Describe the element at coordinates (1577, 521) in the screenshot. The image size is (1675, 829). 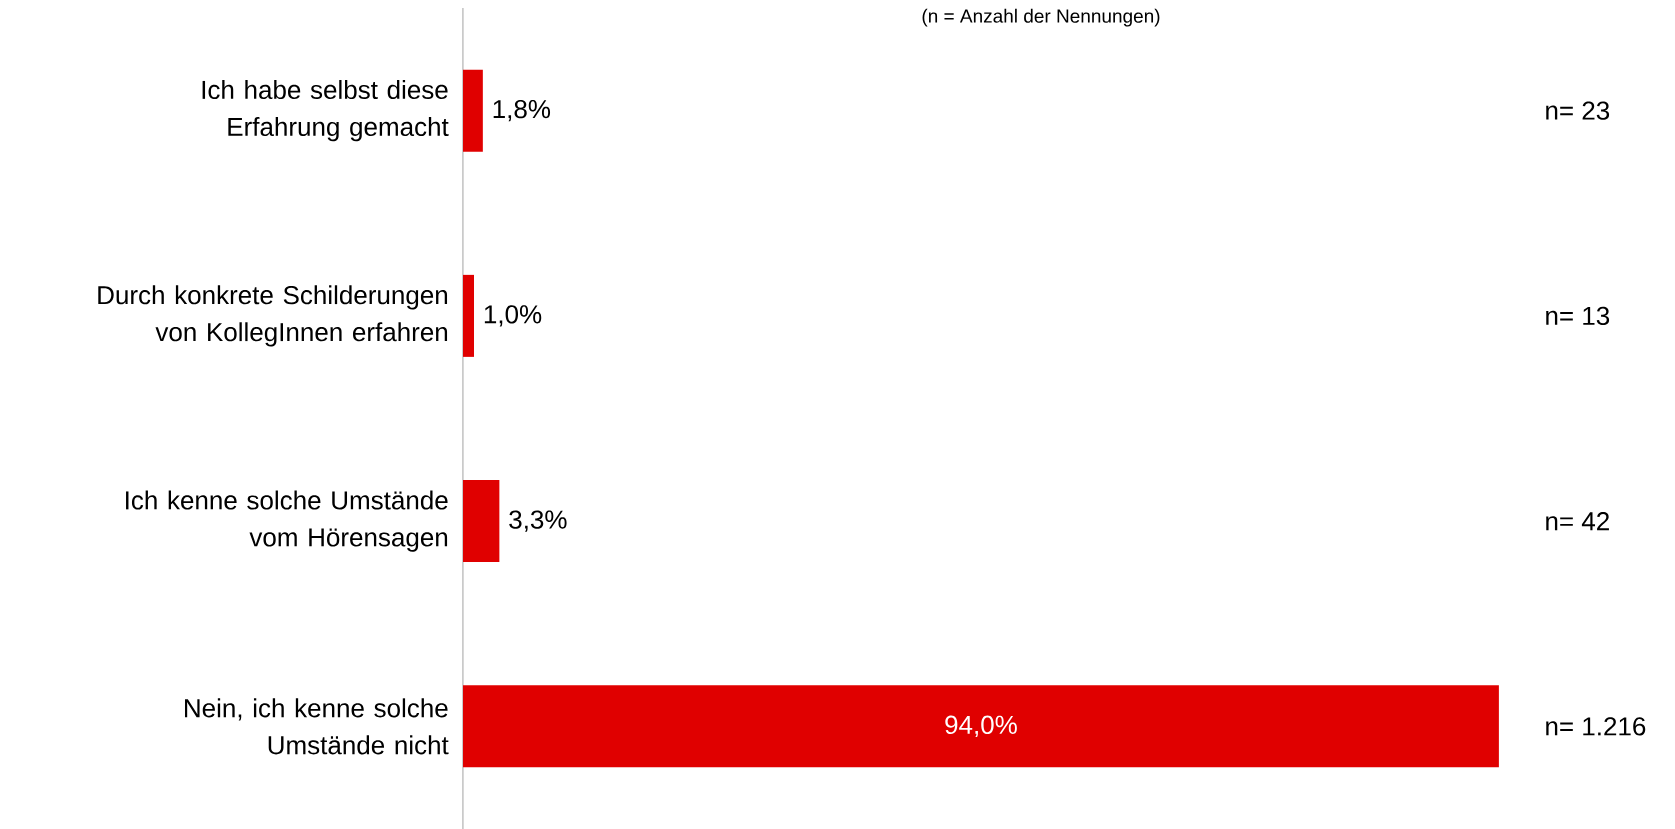
I see `text: n= 42` at that location.